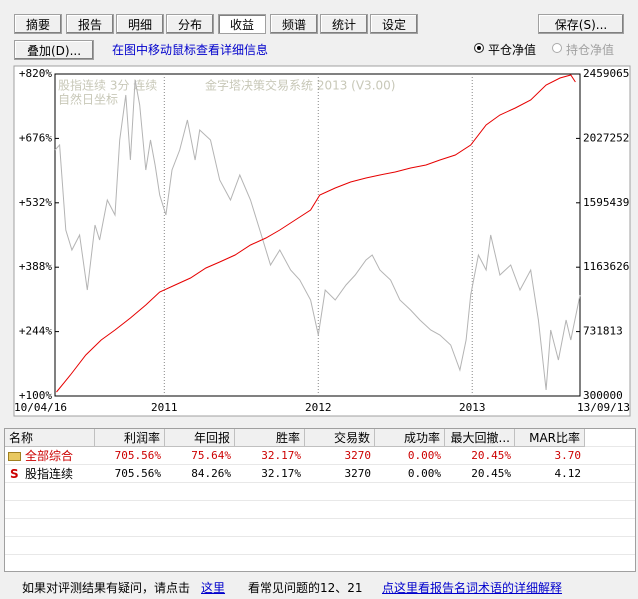 Image resolution: width=638 pixels, height=599 pixels. What do you see at coordinates (35, 73) in the screenshot?
I see `y-tick-label: +820%` at bounding box center [35, 73].